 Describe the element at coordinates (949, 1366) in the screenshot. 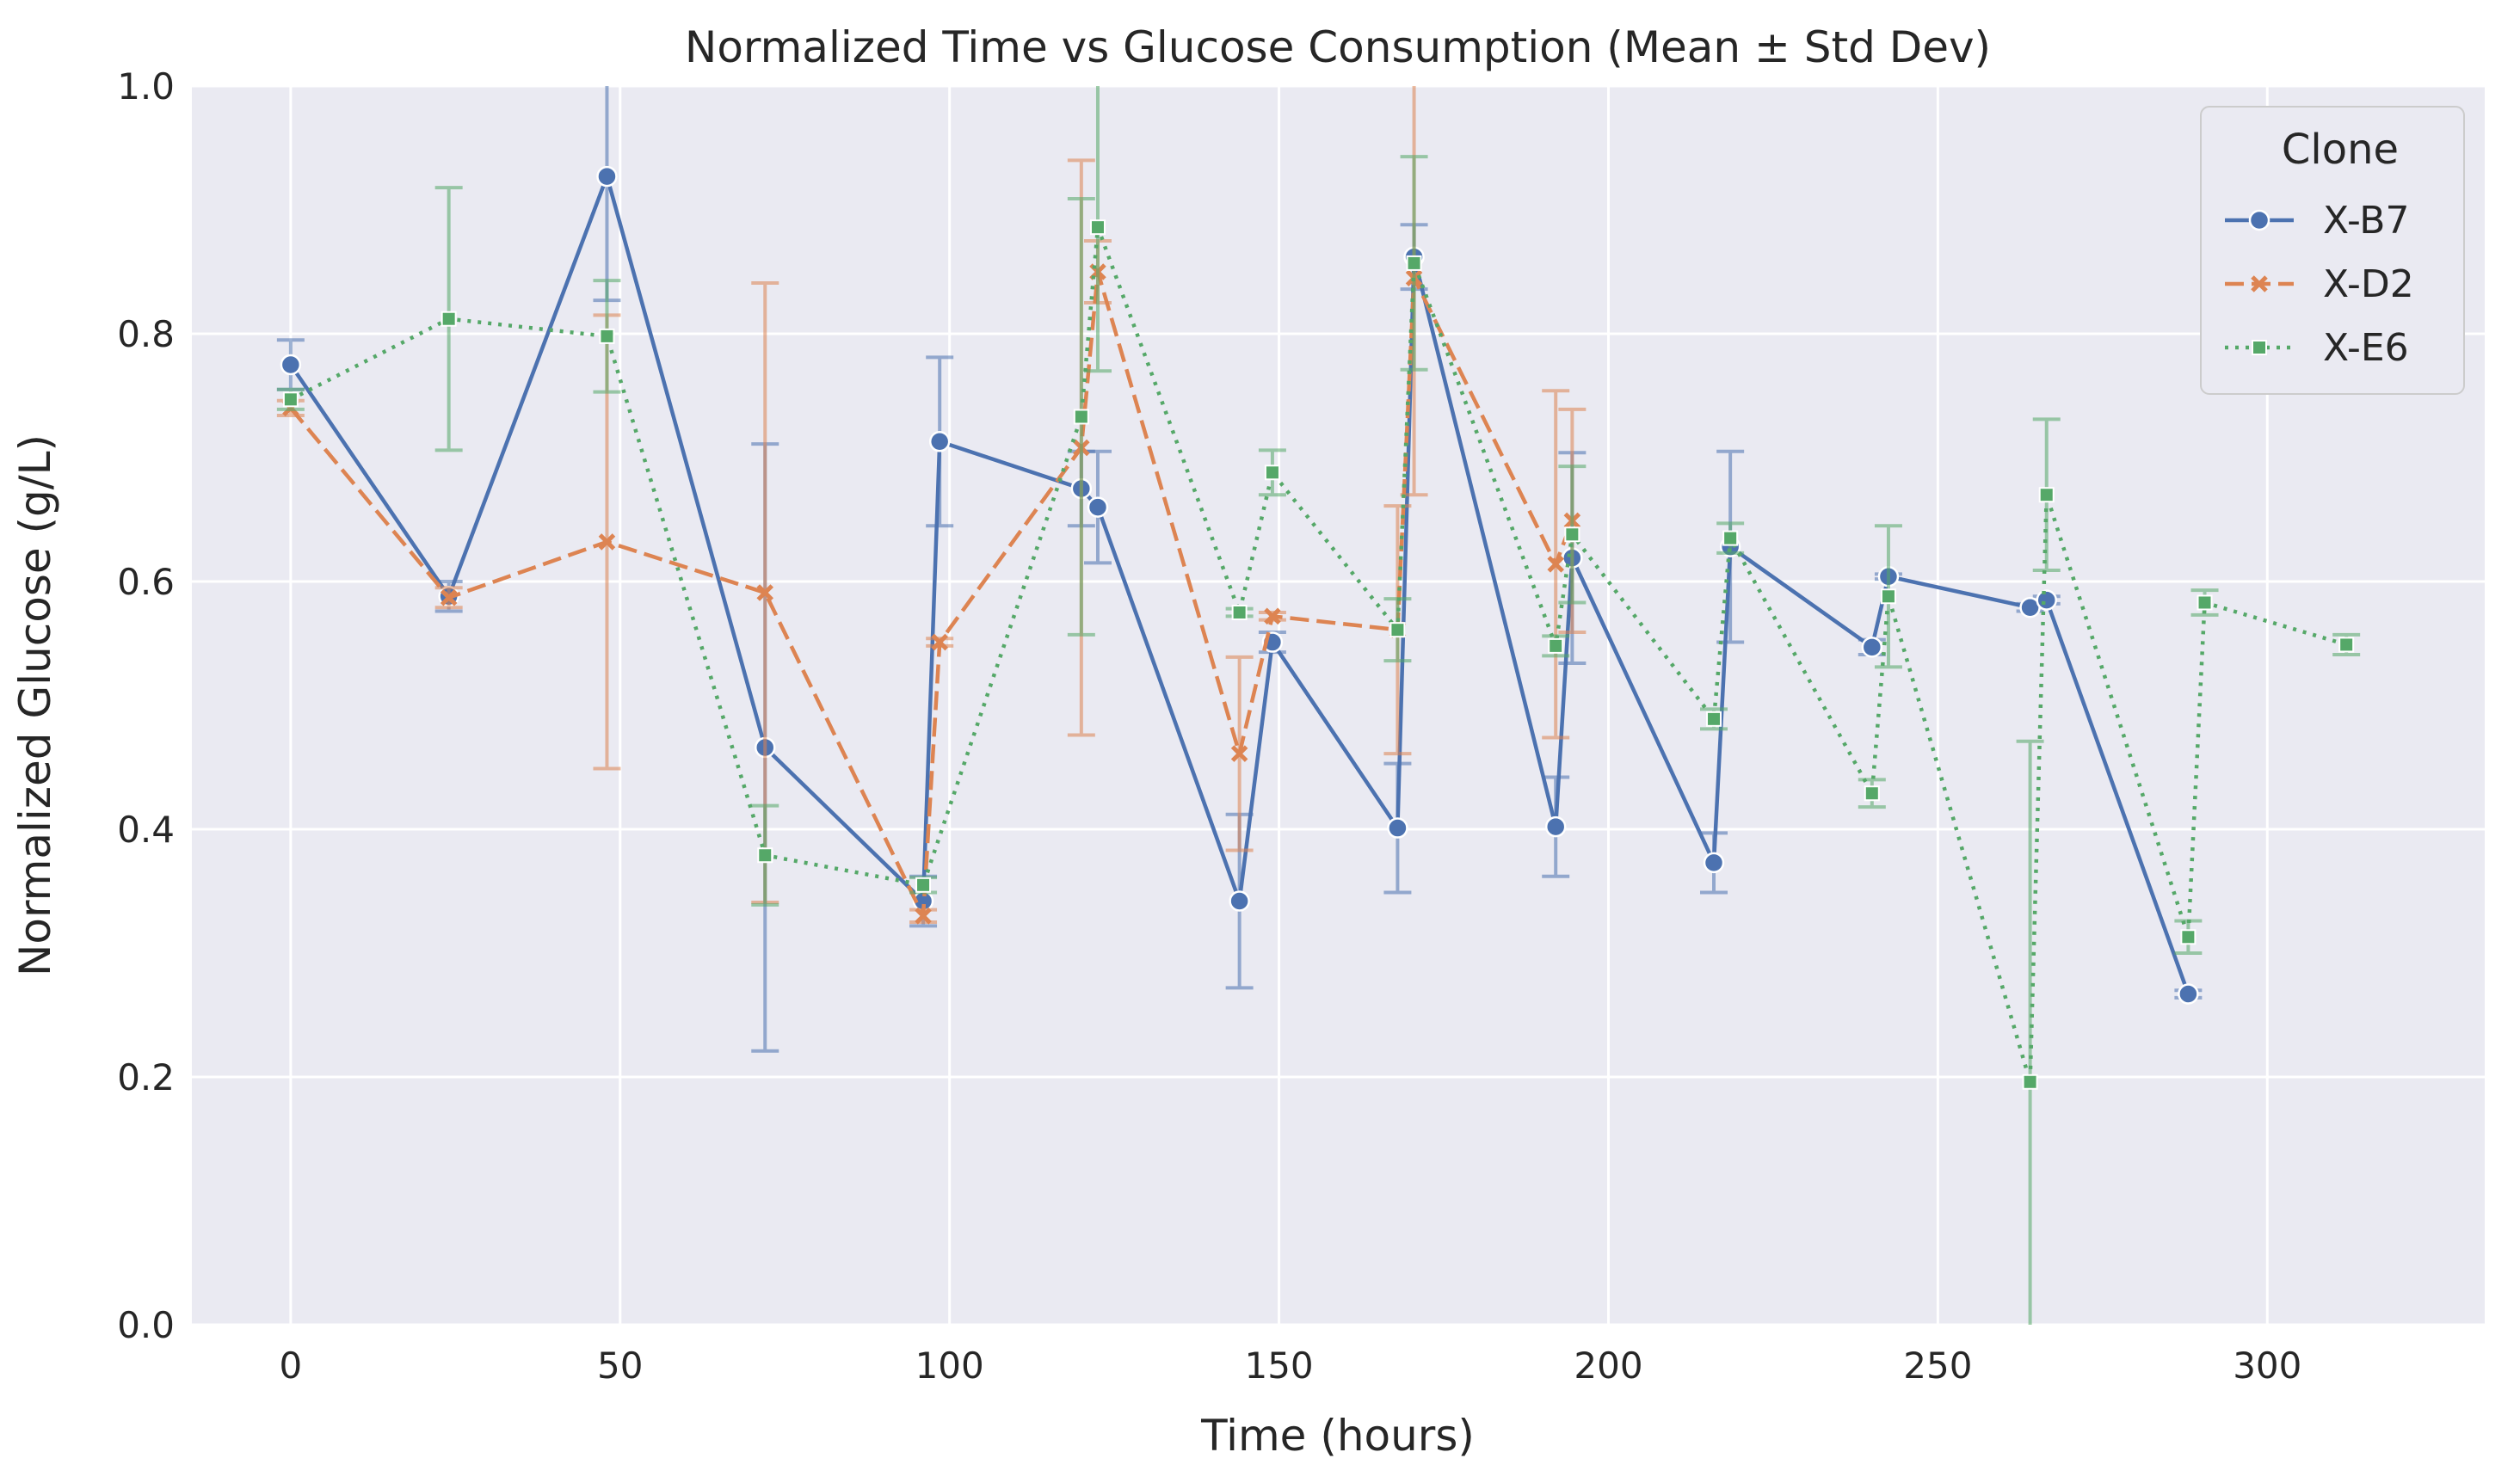

I see `x-tick-label: 100` at that location.